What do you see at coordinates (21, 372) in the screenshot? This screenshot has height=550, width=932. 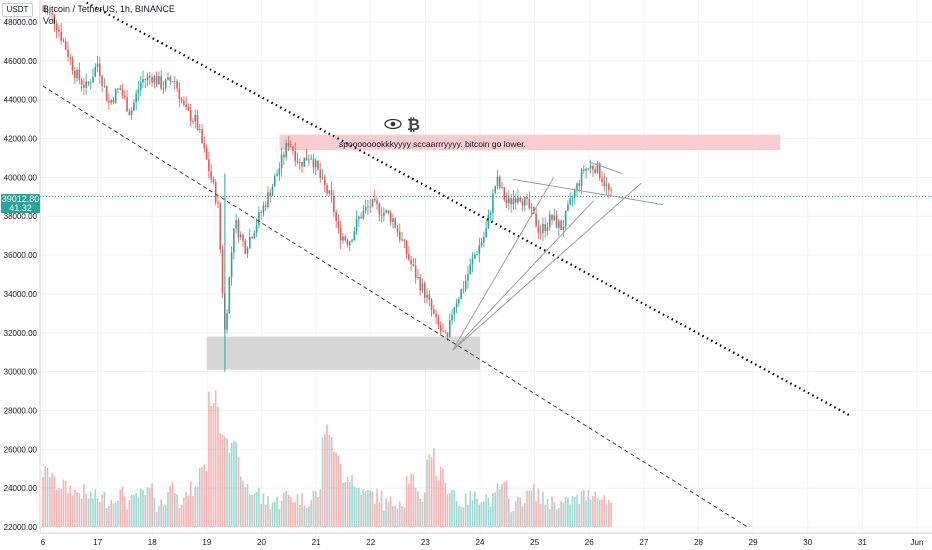 I see `y-tick-label: 30000.00` at bounding box center [21, 372].